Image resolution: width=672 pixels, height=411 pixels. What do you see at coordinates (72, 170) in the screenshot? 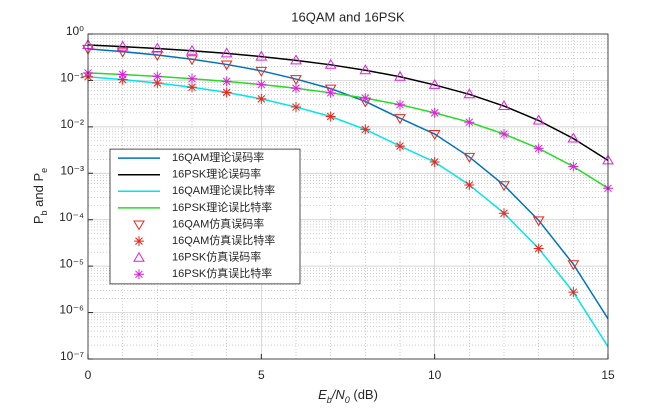
I see `y-tick-label: 10⁻³` at bounding box center [72, 170].